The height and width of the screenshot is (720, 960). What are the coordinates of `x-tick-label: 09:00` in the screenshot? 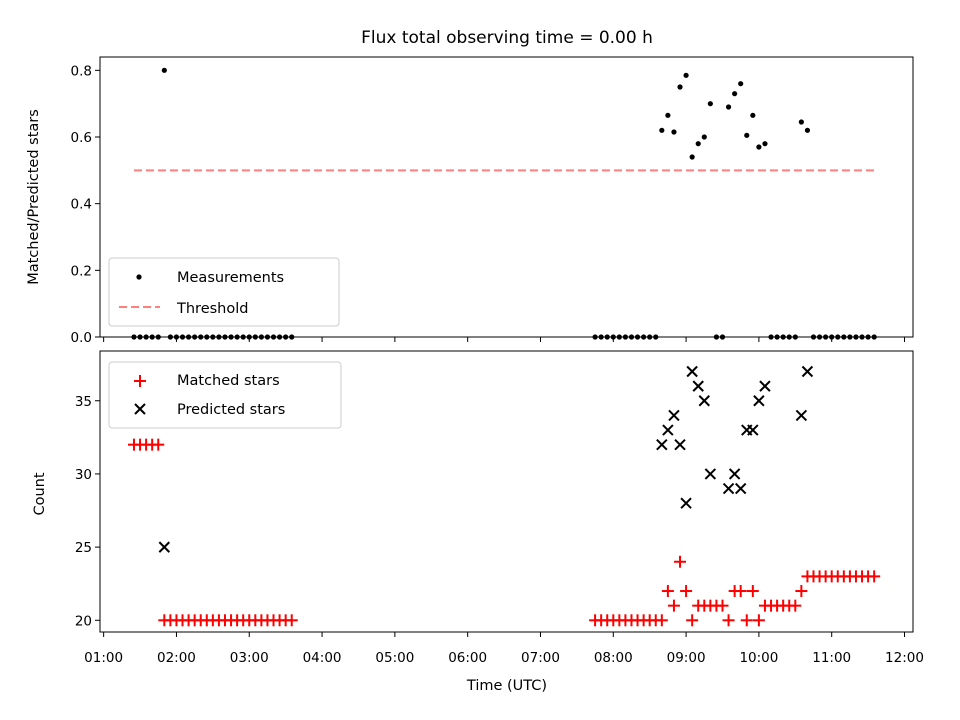 It's located at (686, 658).